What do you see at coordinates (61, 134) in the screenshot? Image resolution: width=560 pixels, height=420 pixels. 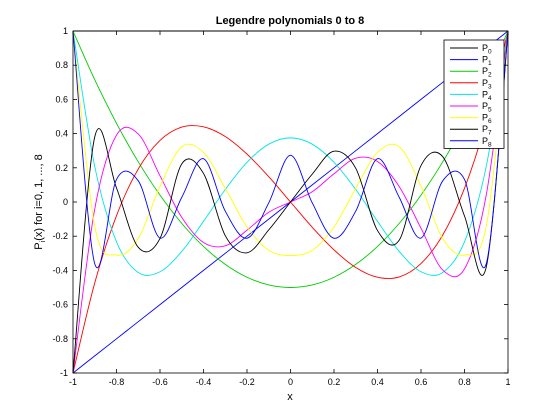 I see `y-tick-label: 0.4` at bounding box center [61, 134].